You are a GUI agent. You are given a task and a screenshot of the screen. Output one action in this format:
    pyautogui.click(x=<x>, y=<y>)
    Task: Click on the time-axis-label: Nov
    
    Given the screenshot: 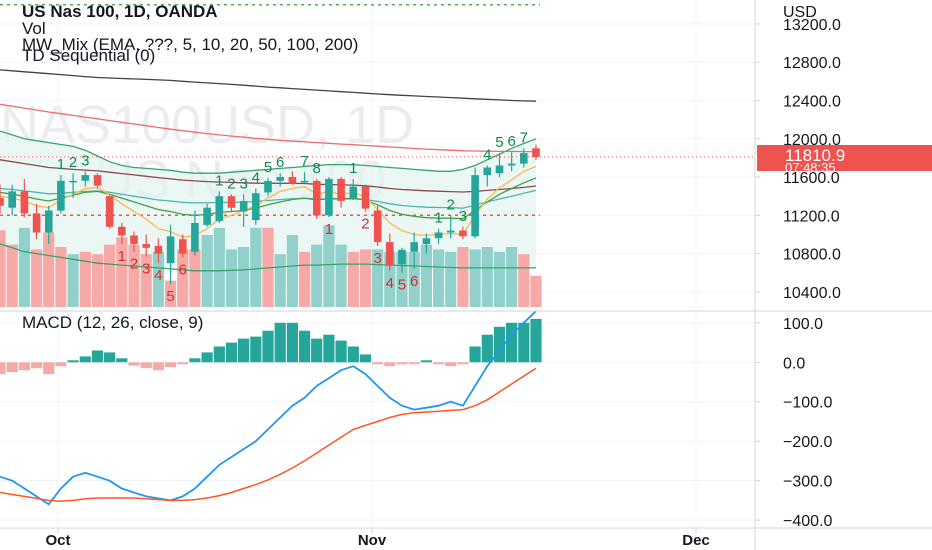 What is the action you would take?
    pyautogui.click(x=372, y=540)
    